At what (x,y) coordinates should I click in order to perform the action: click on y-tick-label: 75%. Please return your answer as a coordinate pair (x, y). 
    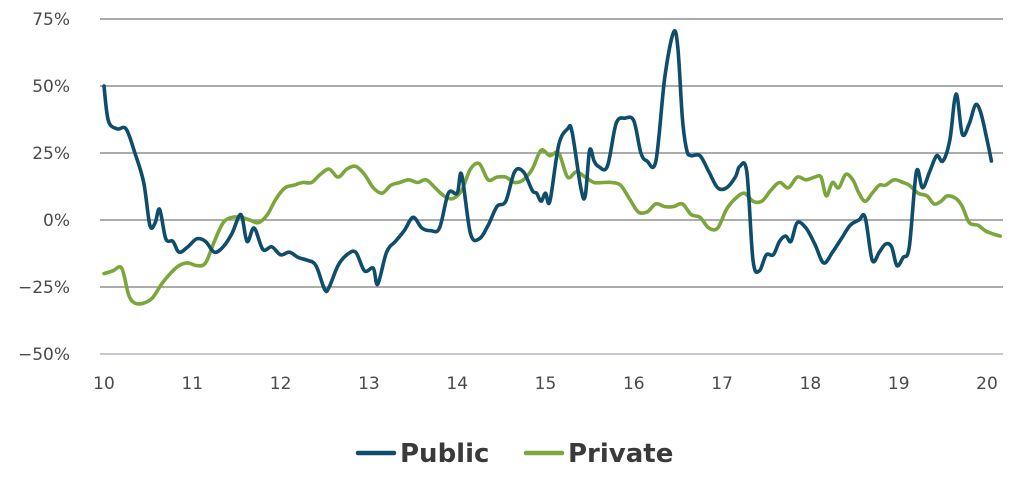
    Looking at the image, I should click on (51, 20).